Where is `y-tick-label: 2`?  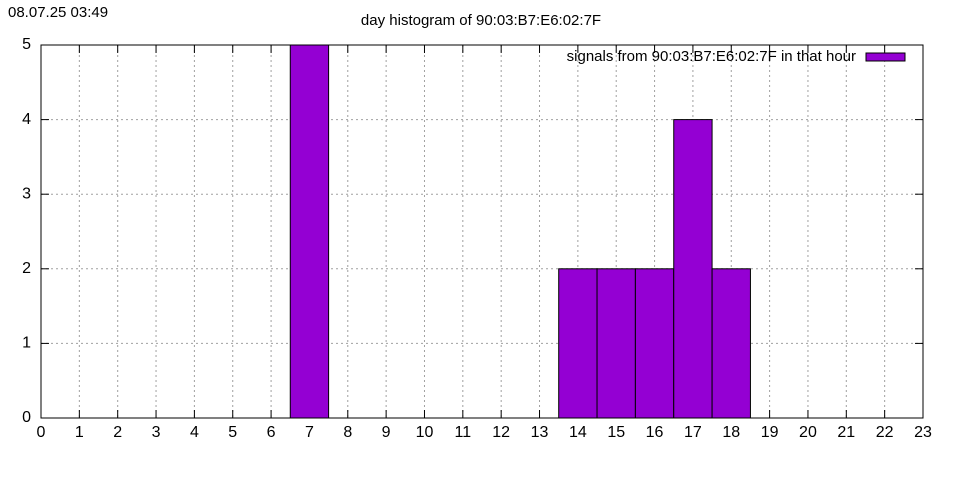 y-tick-label: 2 is located at coordinates (26, 268).